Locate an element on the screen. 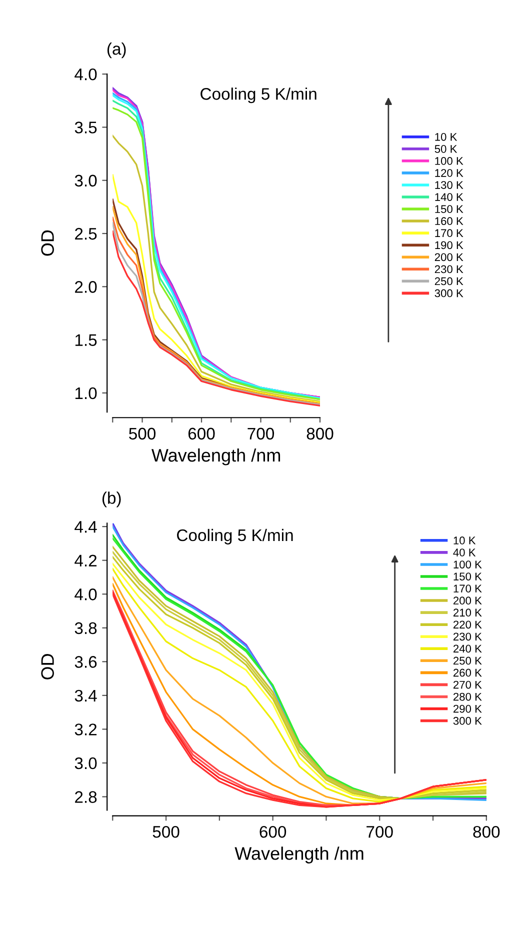 This screenshot has height=926, width=512. y-tick-label: 2.8 is located at coordinates (86, 797).